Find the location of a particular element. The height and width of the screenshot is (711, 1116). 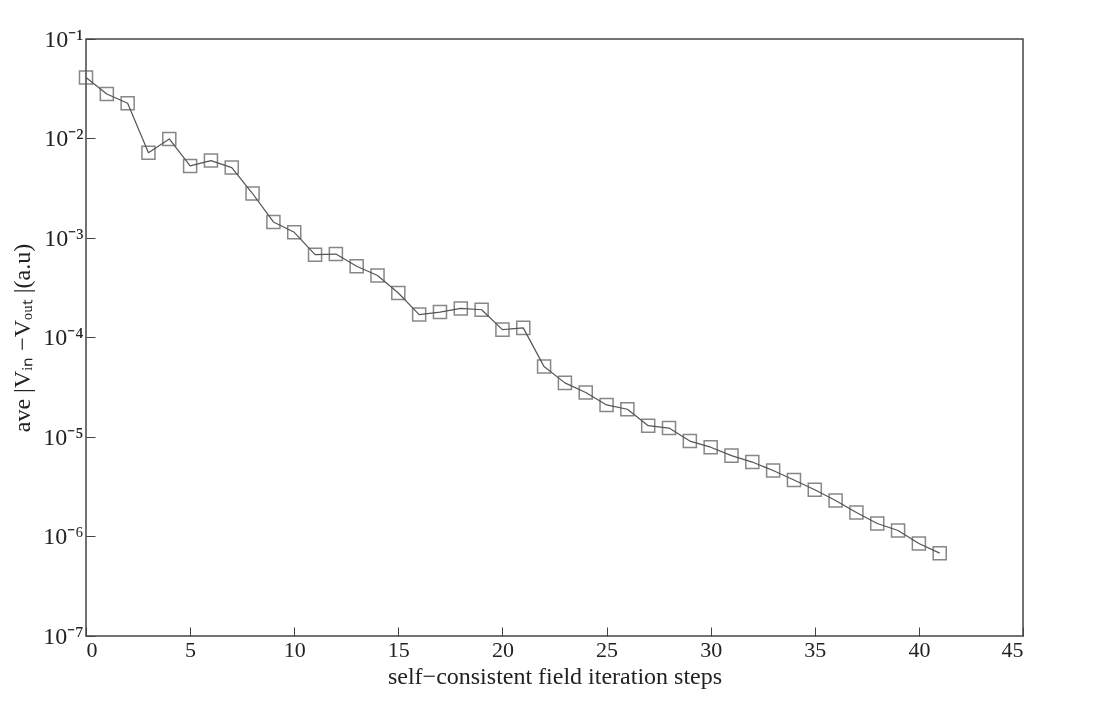

x-tick-label: 40 is located at coordinates (919, 649).